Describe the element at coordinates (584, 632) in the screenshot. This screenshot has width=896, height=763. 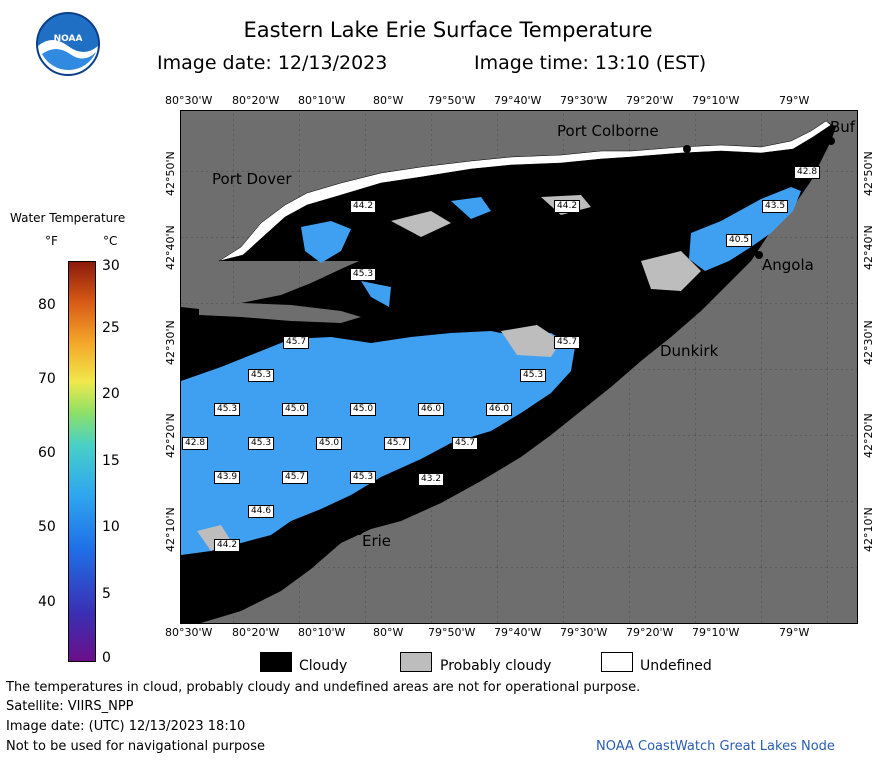
I see `x-tick-bottom: 79°30'W` at that location.